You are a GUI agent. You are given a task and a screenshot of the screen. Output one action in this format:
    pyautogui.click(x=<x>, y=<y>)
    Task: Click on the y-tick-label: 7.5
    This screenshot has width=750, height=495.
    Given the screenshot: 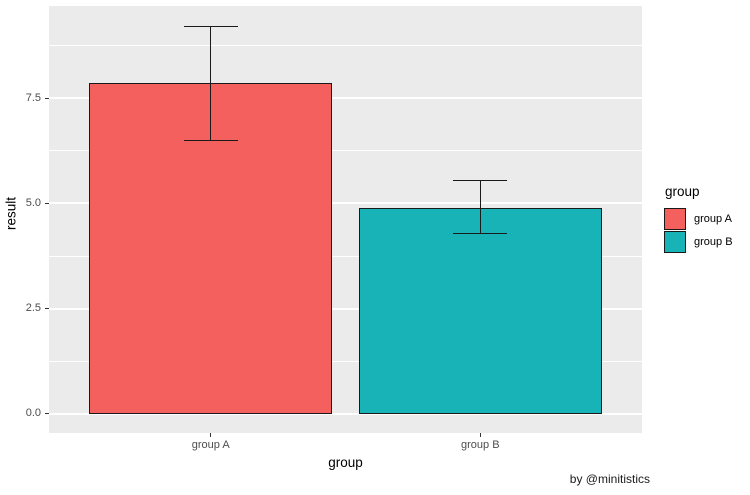 What is the action you would take?
    pyautogui.click(x=33, y=97)
    